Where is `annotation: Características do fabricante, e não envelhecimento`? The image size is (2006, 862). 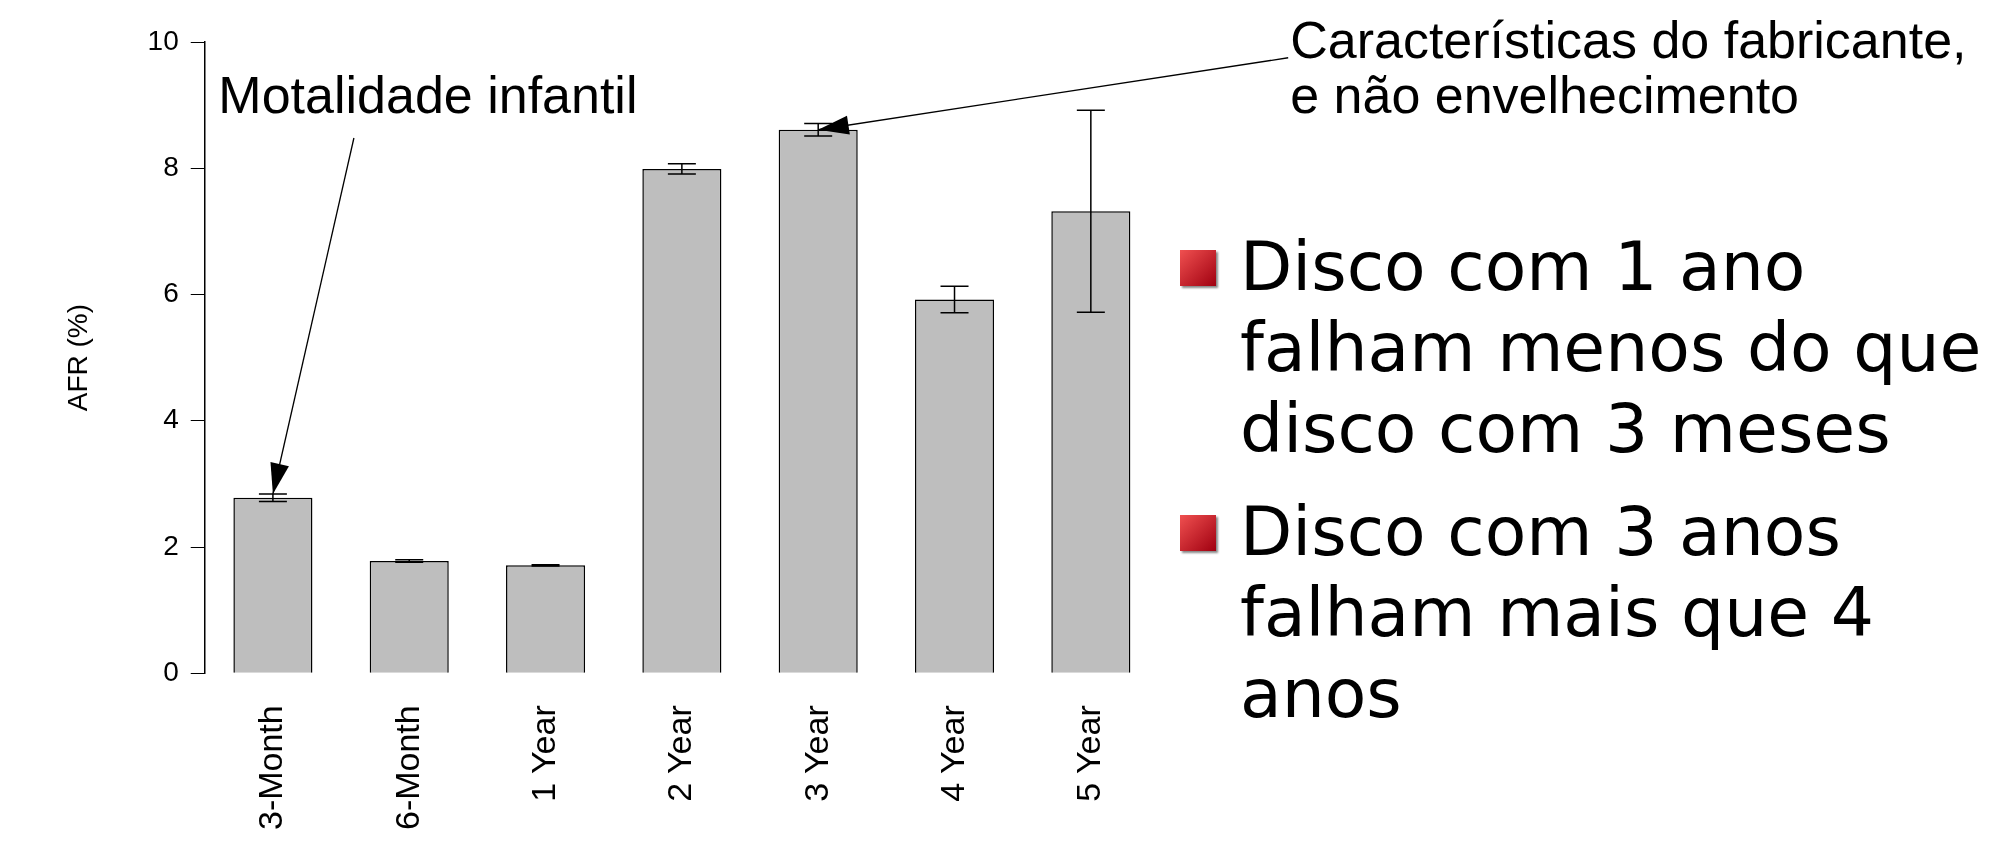 annotation: Características do fabricante, e não envelhecimento is located at coordinates (1628, 68).